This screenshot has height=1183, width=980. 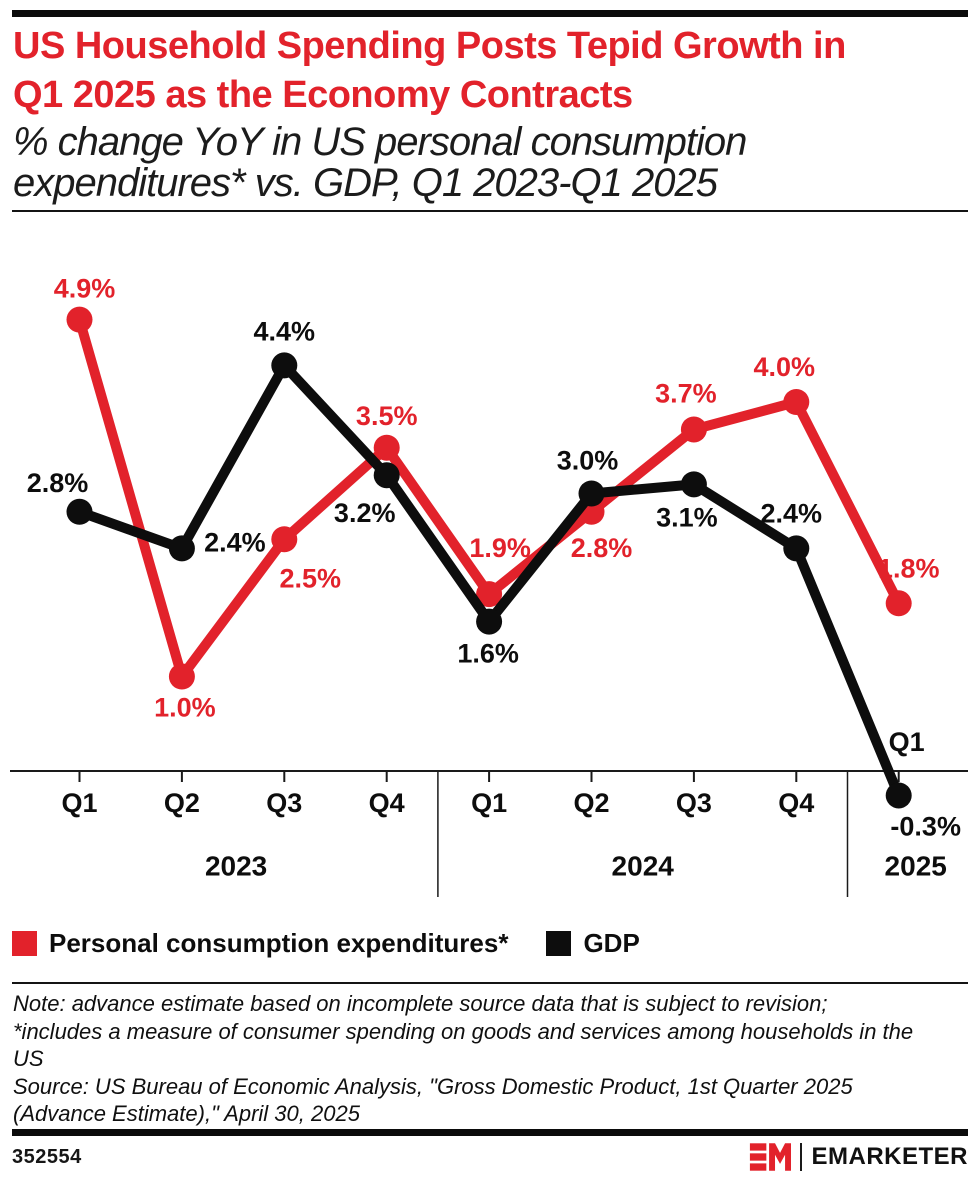 What do you see at coordinates (387, 416) in the screenshot?
I see `data-point-label: 3.5%` at bounding box center [387, 416].